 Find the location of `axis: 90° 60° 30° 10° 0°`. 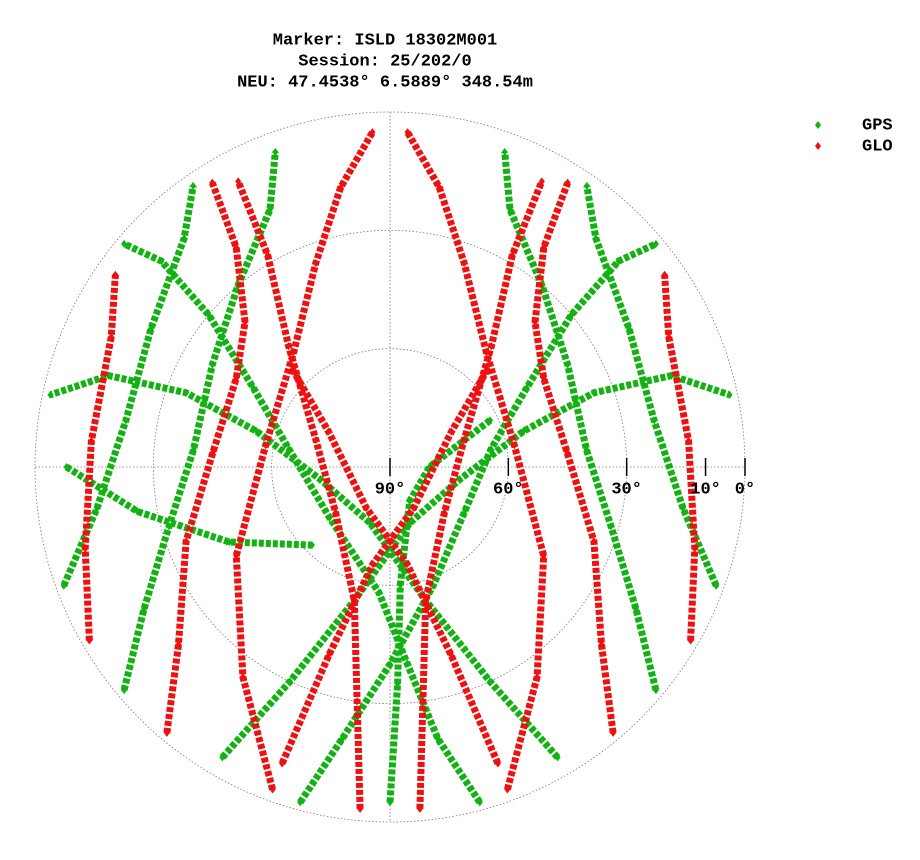

axis: 90° 60° 30° 10° 0° is located at coordinates (565, 478).